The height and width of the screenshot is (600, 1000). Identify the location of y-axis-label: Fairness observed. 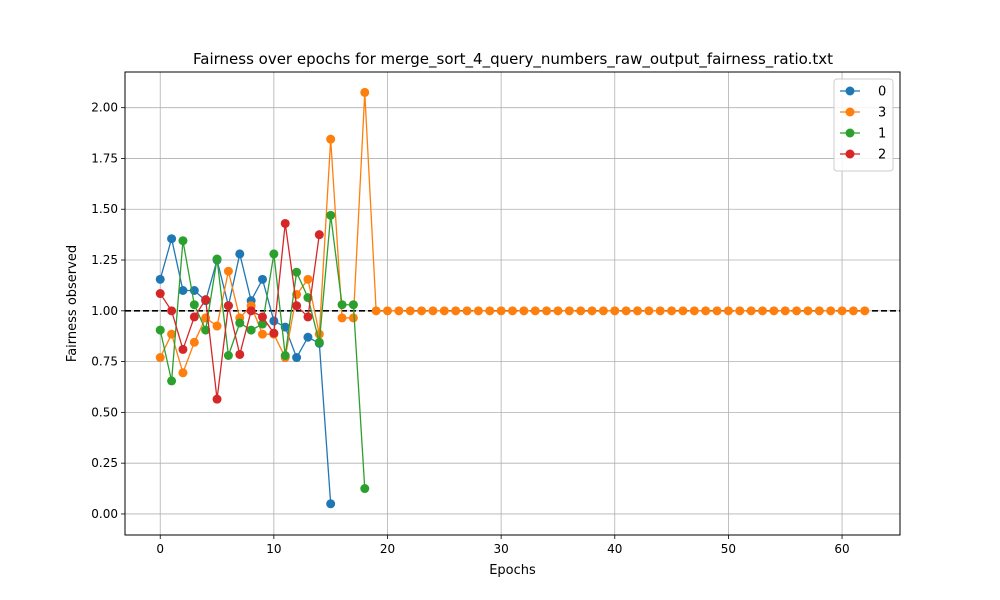
(72, 303).